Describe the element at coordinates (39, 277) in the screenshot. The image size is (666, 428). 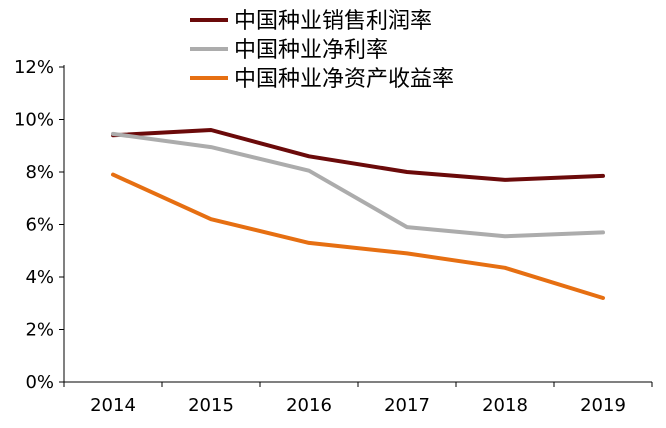
I see `y-tick-label: 4%` at that location.